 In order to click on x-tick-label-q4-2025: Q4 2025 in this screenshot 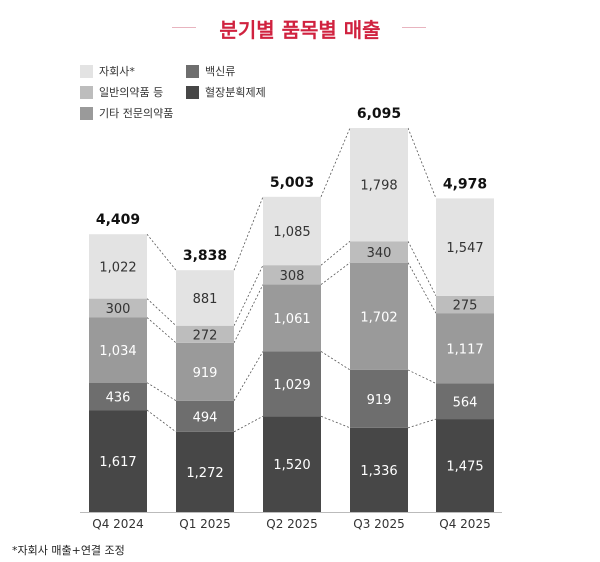, I will do `click(464, 524)`.